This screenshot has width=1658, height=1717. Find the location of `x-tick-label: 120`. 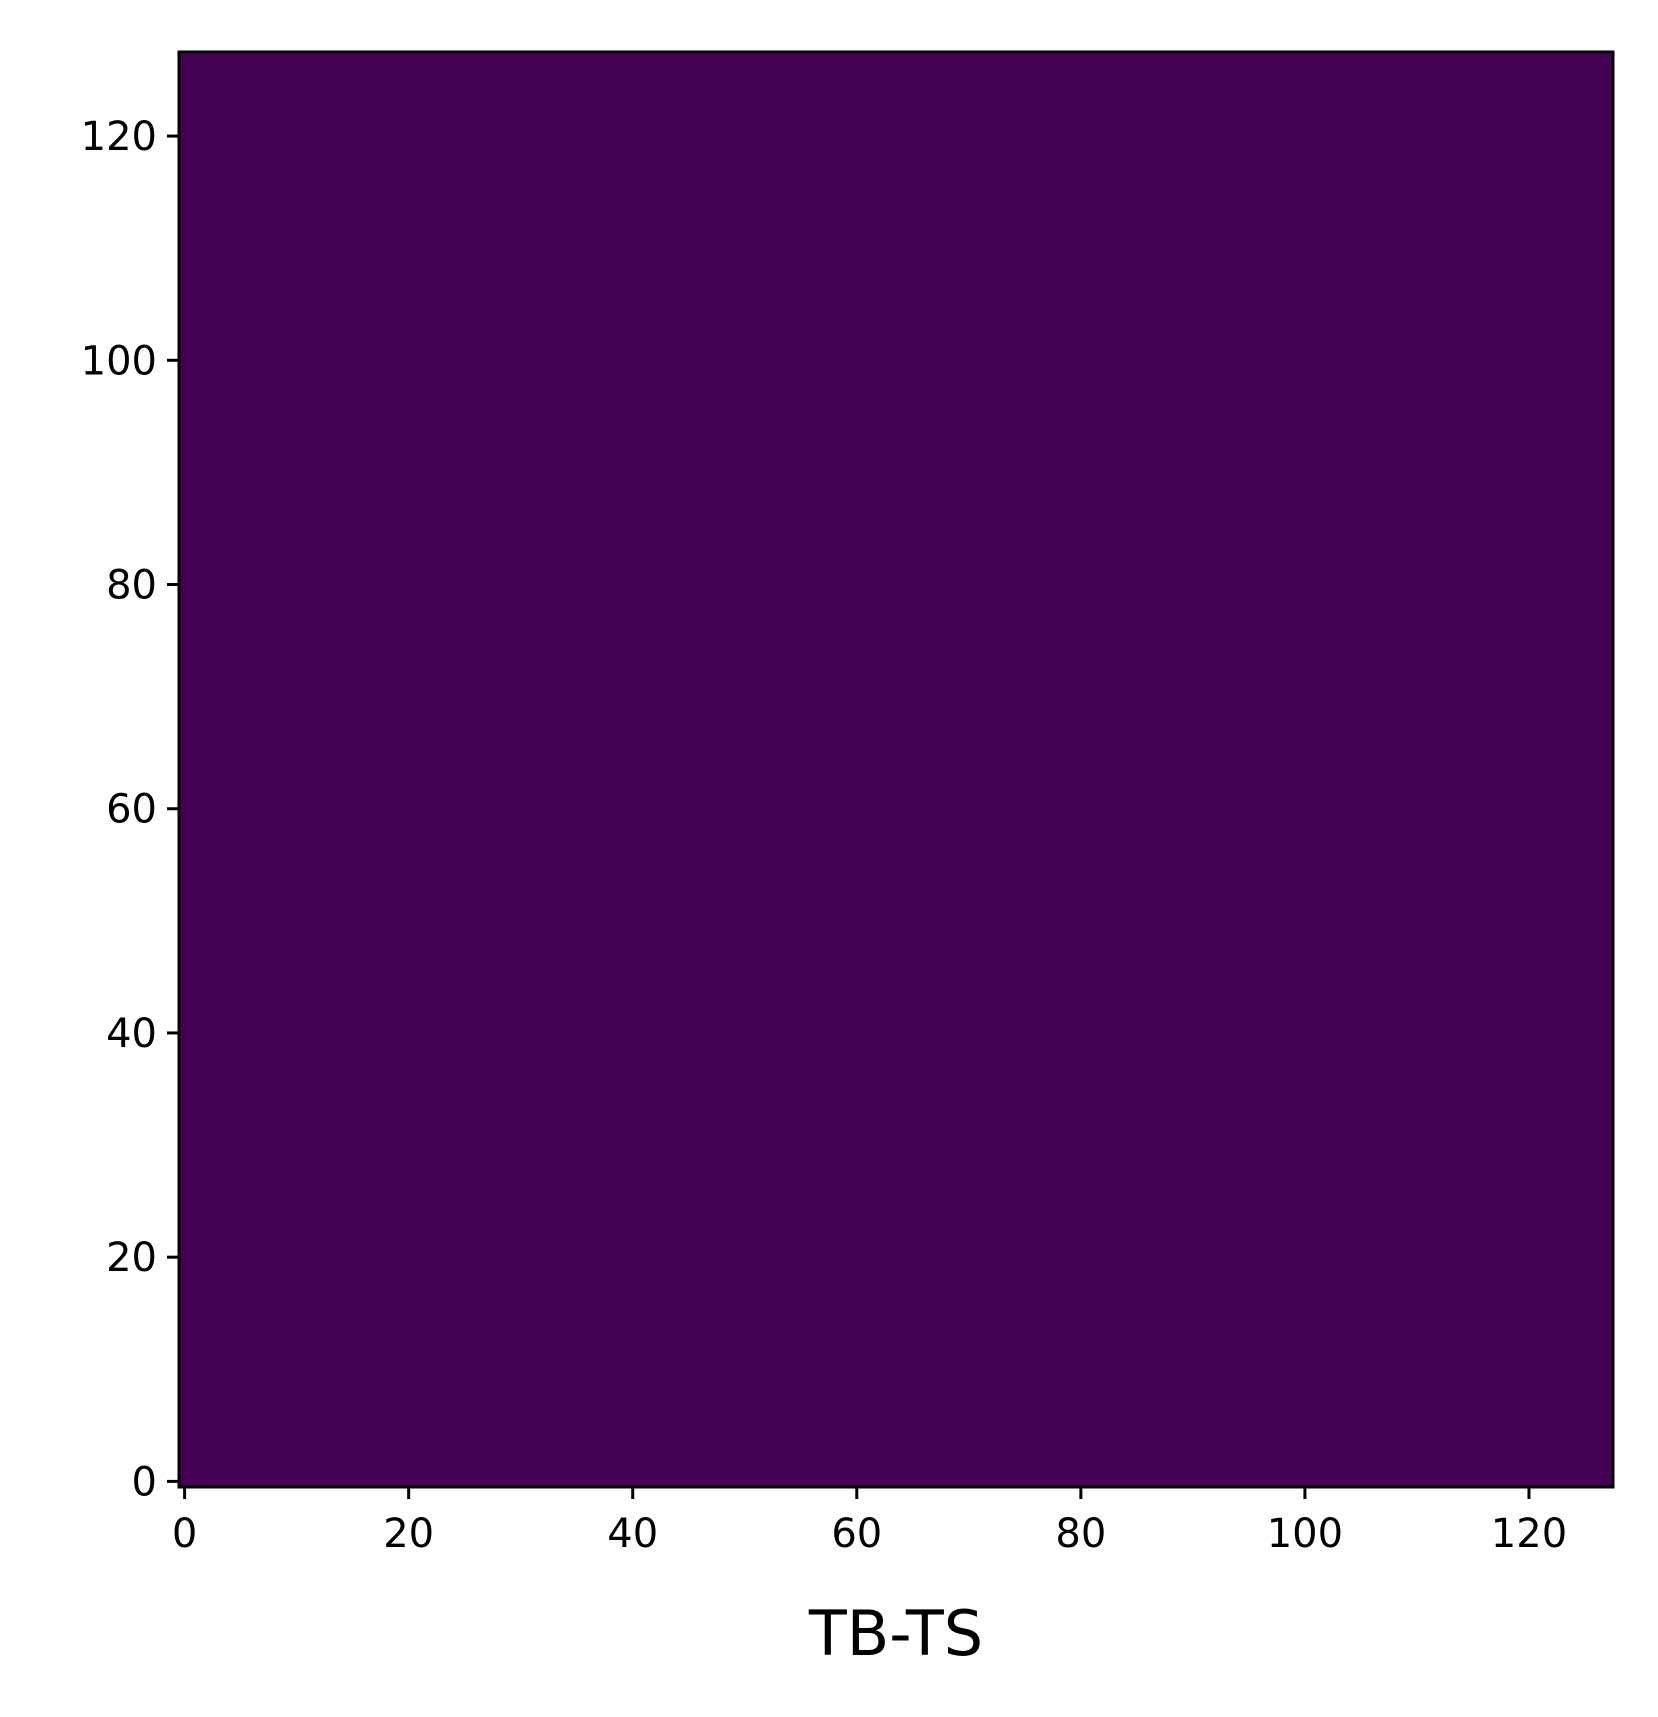

x-tick-label: 120 is located at coordinates (1529, 1534).